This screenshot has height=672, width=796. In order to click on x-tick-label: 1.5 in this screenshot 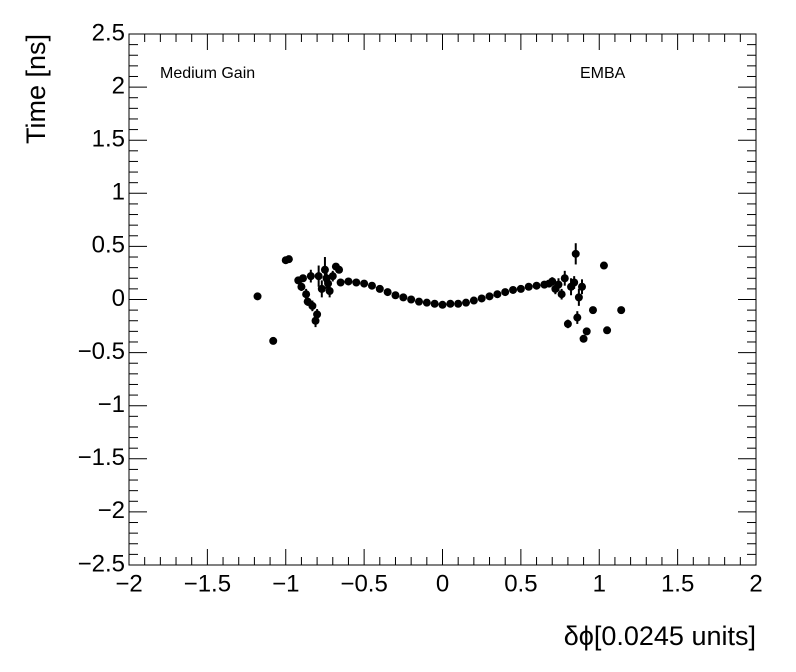, I will do `click(677, 583)`.